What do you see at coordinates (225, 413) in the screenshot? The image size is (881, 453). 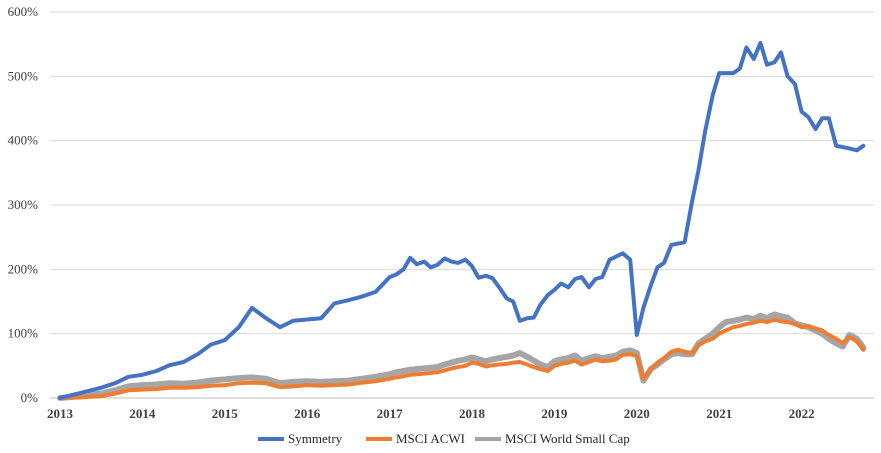 I see `x-tick-label: 2015` at bounding box center [225, 413].